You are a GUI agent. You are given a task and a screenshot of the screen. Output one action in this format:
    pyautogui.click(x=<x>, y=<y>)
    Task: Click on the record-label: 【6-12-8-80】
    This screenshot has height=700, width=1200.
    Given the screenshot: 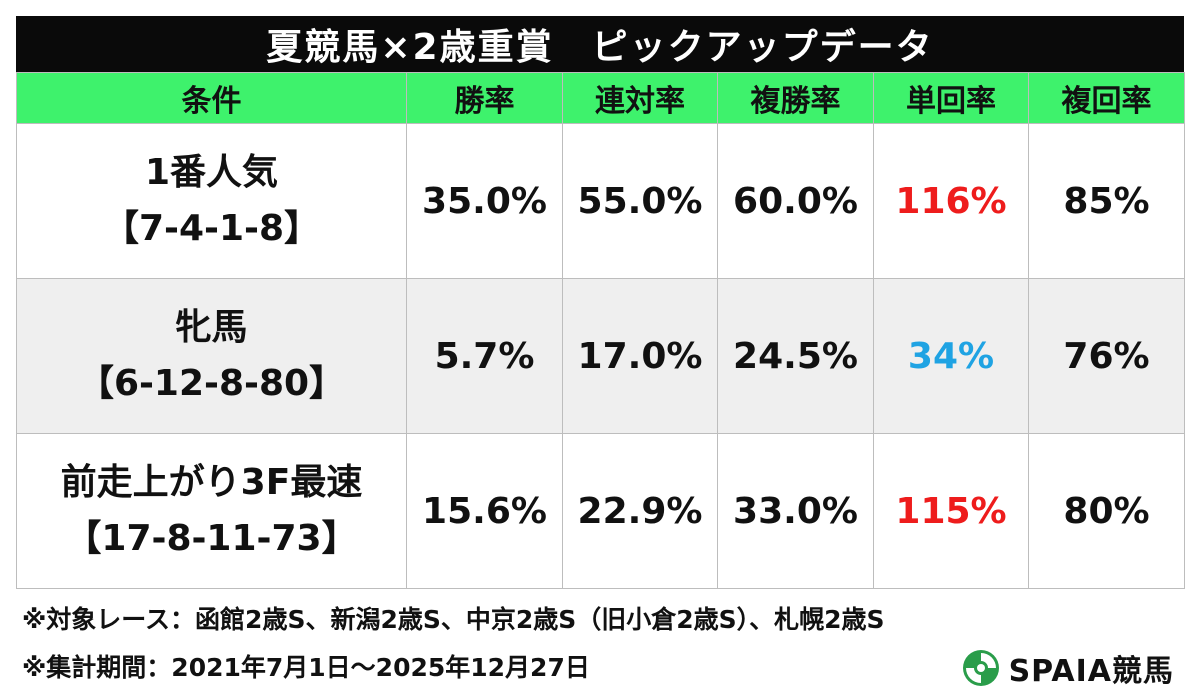 What is the action you would take?
    pyautogui.click(x=211, y=383)
    